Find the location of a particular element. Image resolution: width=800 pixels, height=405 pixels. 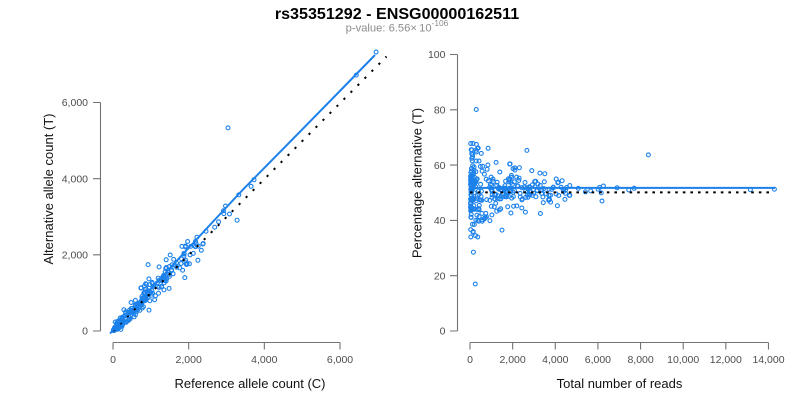

svg-text: 80 is located at coordinates (440, 111).